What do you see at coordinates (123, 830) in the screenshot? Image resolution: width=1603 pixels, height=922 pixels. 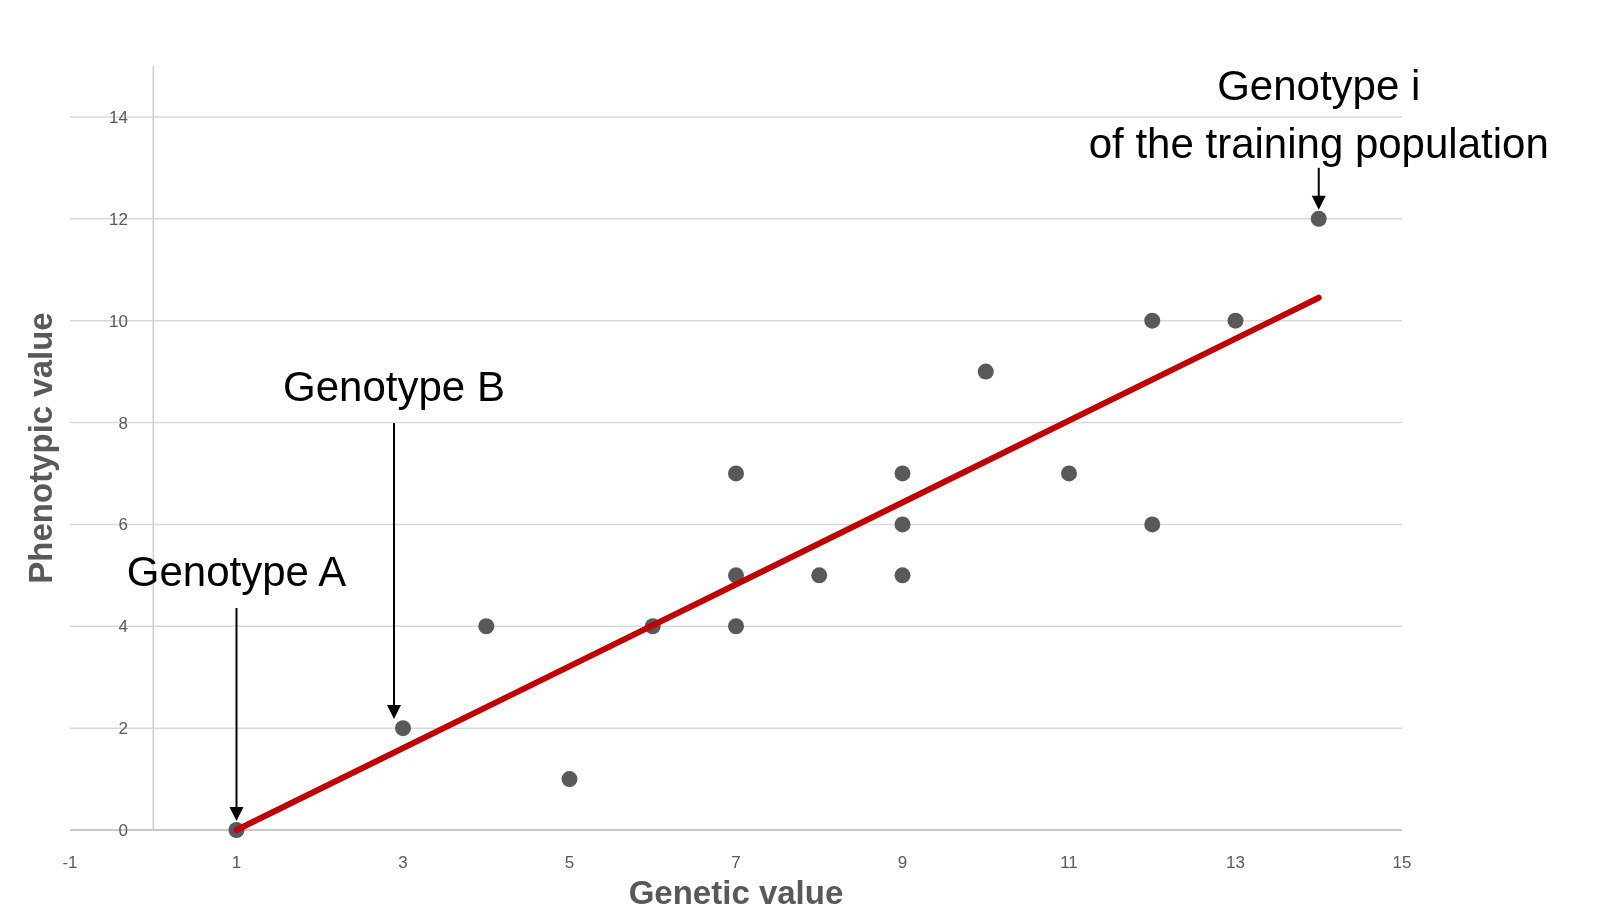 I see `y-tick-label: 0` at bounding box center [123, 830].